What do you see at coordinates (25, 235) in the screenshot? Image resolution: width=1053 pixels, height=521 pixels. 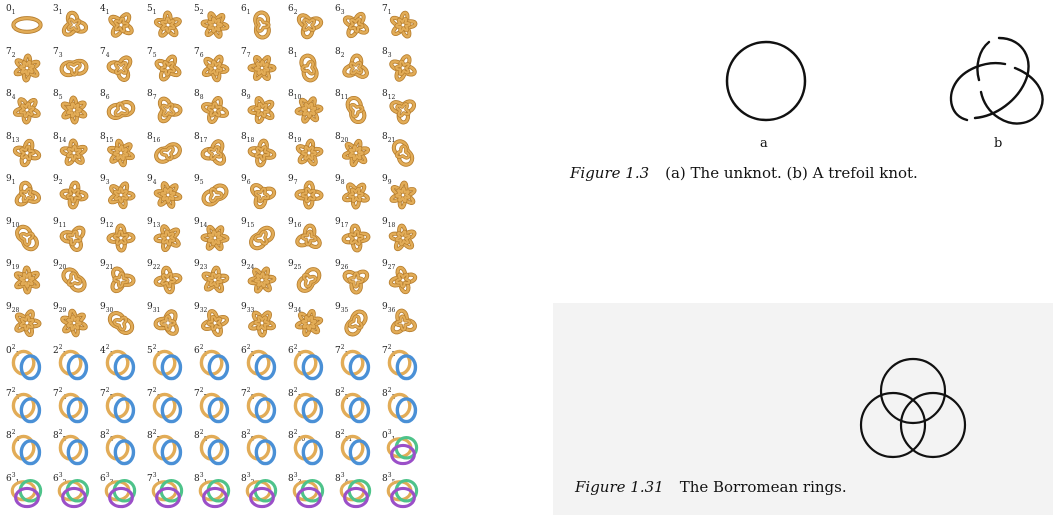 I see `knot-cell: 910` at bounding box center [25, 235].